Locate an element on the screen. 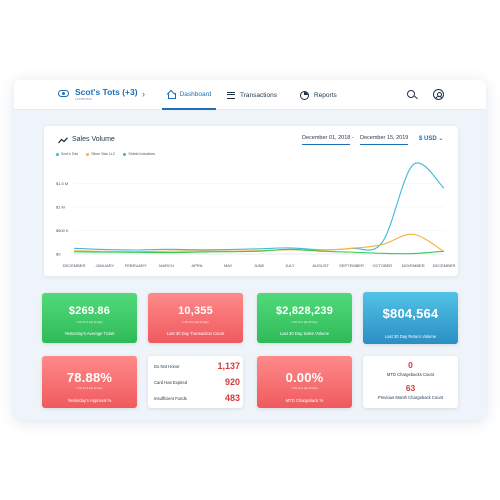 Image resolution: width=500 pixels, height=500 pixels. x-tick-label: JANUARY is located at coordinates (105, 265).